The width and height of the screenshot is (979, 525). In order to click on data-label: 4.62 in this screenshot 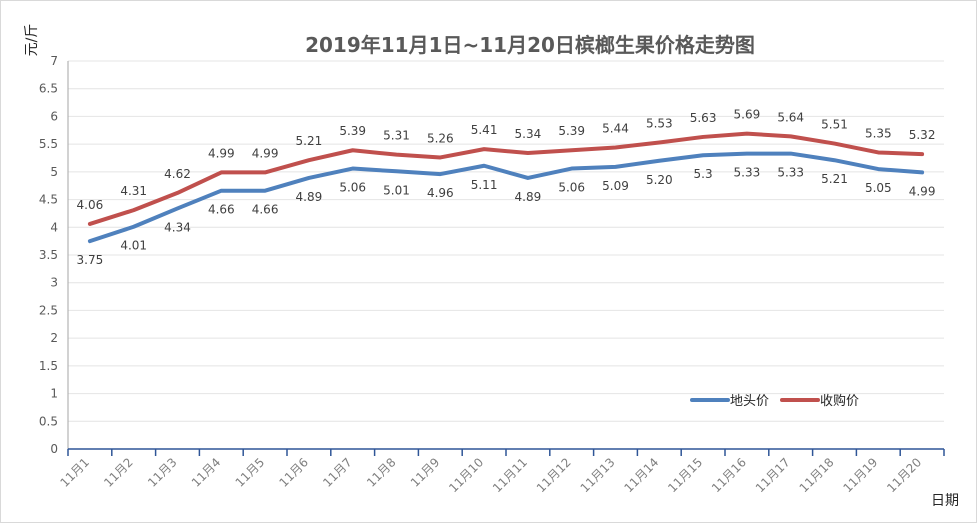, I will do `click(177, 174)`.